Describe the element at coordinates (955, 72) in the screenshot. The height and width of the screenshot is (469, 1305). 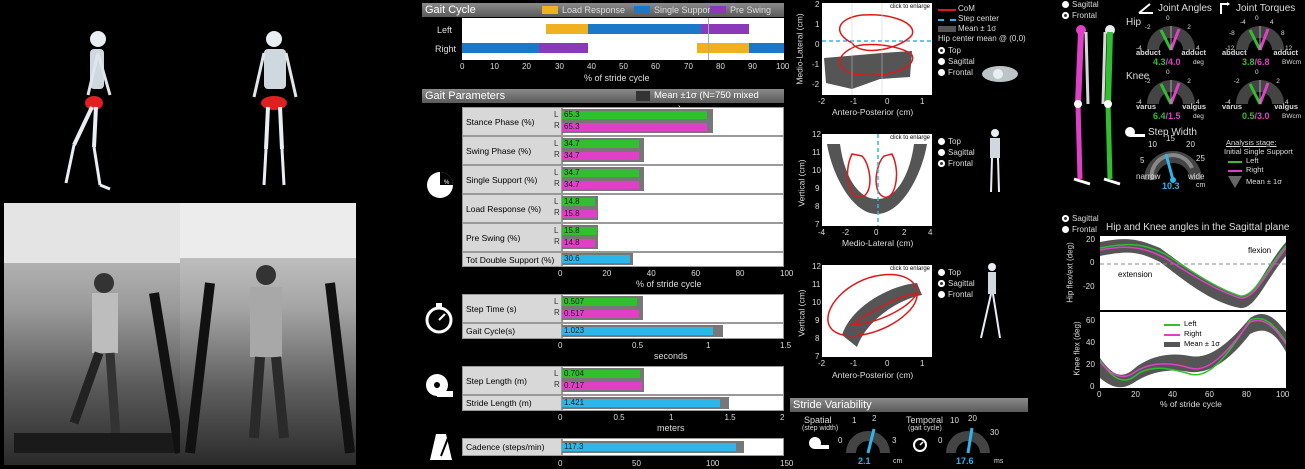
I see `com1-view-frontal: Frontal` at that location.